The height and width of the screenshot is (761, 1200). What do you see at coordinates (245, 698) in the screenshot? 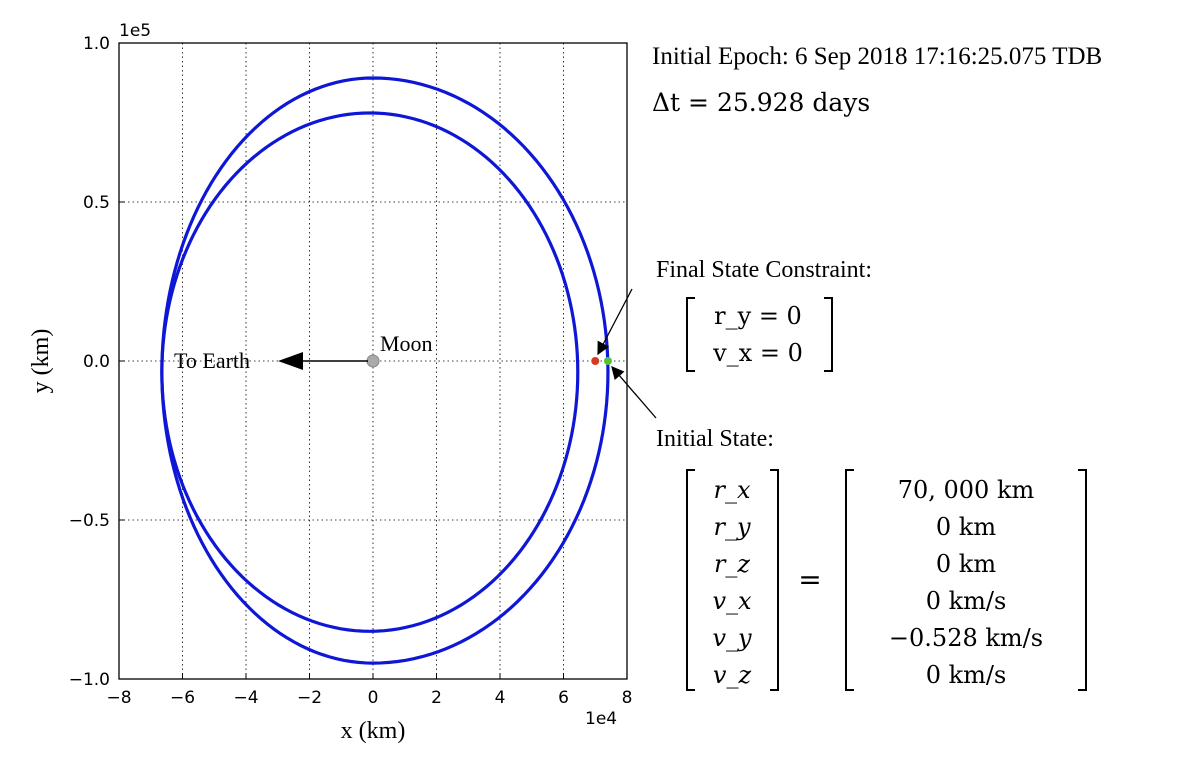
I see `x-tick-label: −4` at bounding box center [245, 698].